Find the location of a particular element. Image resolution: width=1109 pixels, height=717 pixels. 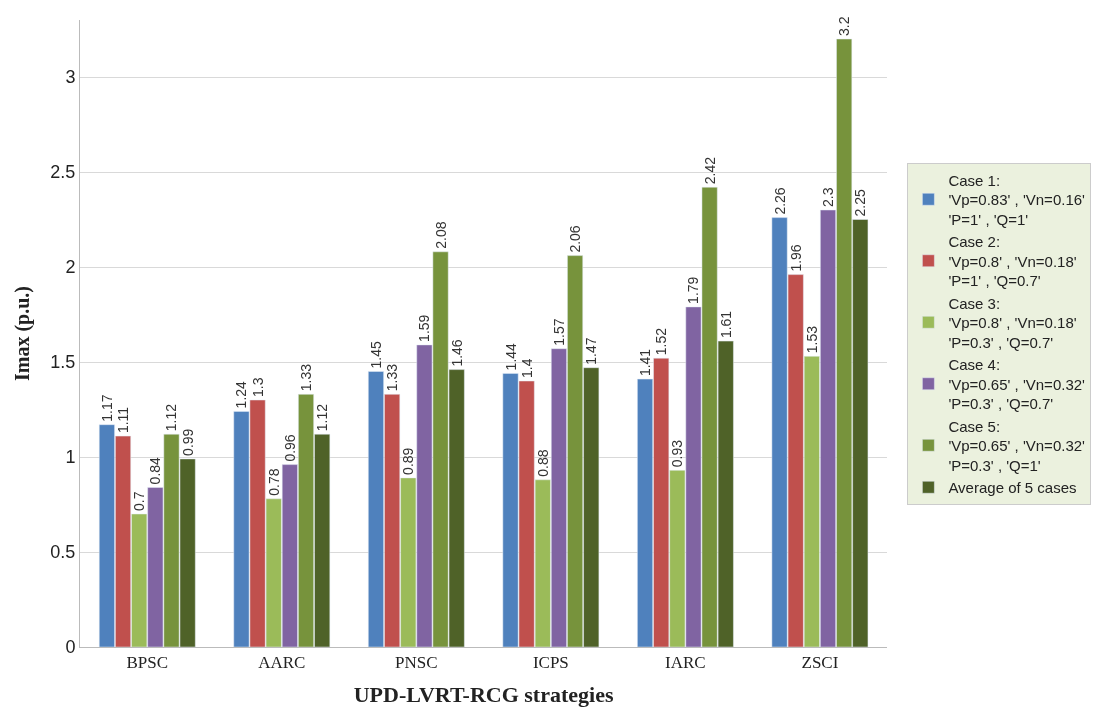

data-label: 1.57 is located at coordinates (558, 332).